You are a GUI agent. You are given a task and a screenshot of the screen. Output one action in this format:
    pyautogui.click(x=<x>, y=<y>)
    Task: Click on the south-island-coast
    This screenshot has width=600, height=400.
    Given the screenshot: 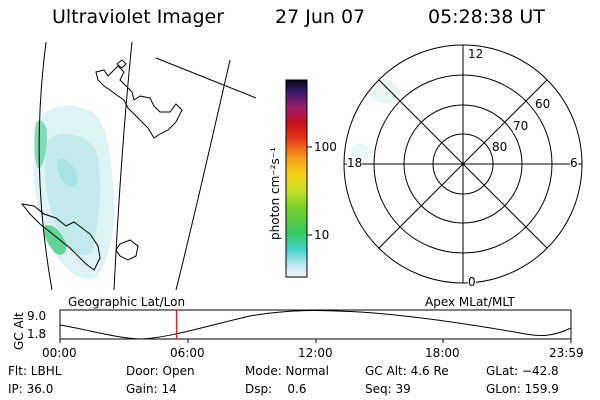 What is the action you would take?
    pyautogui.click(x=60, y=237)
    